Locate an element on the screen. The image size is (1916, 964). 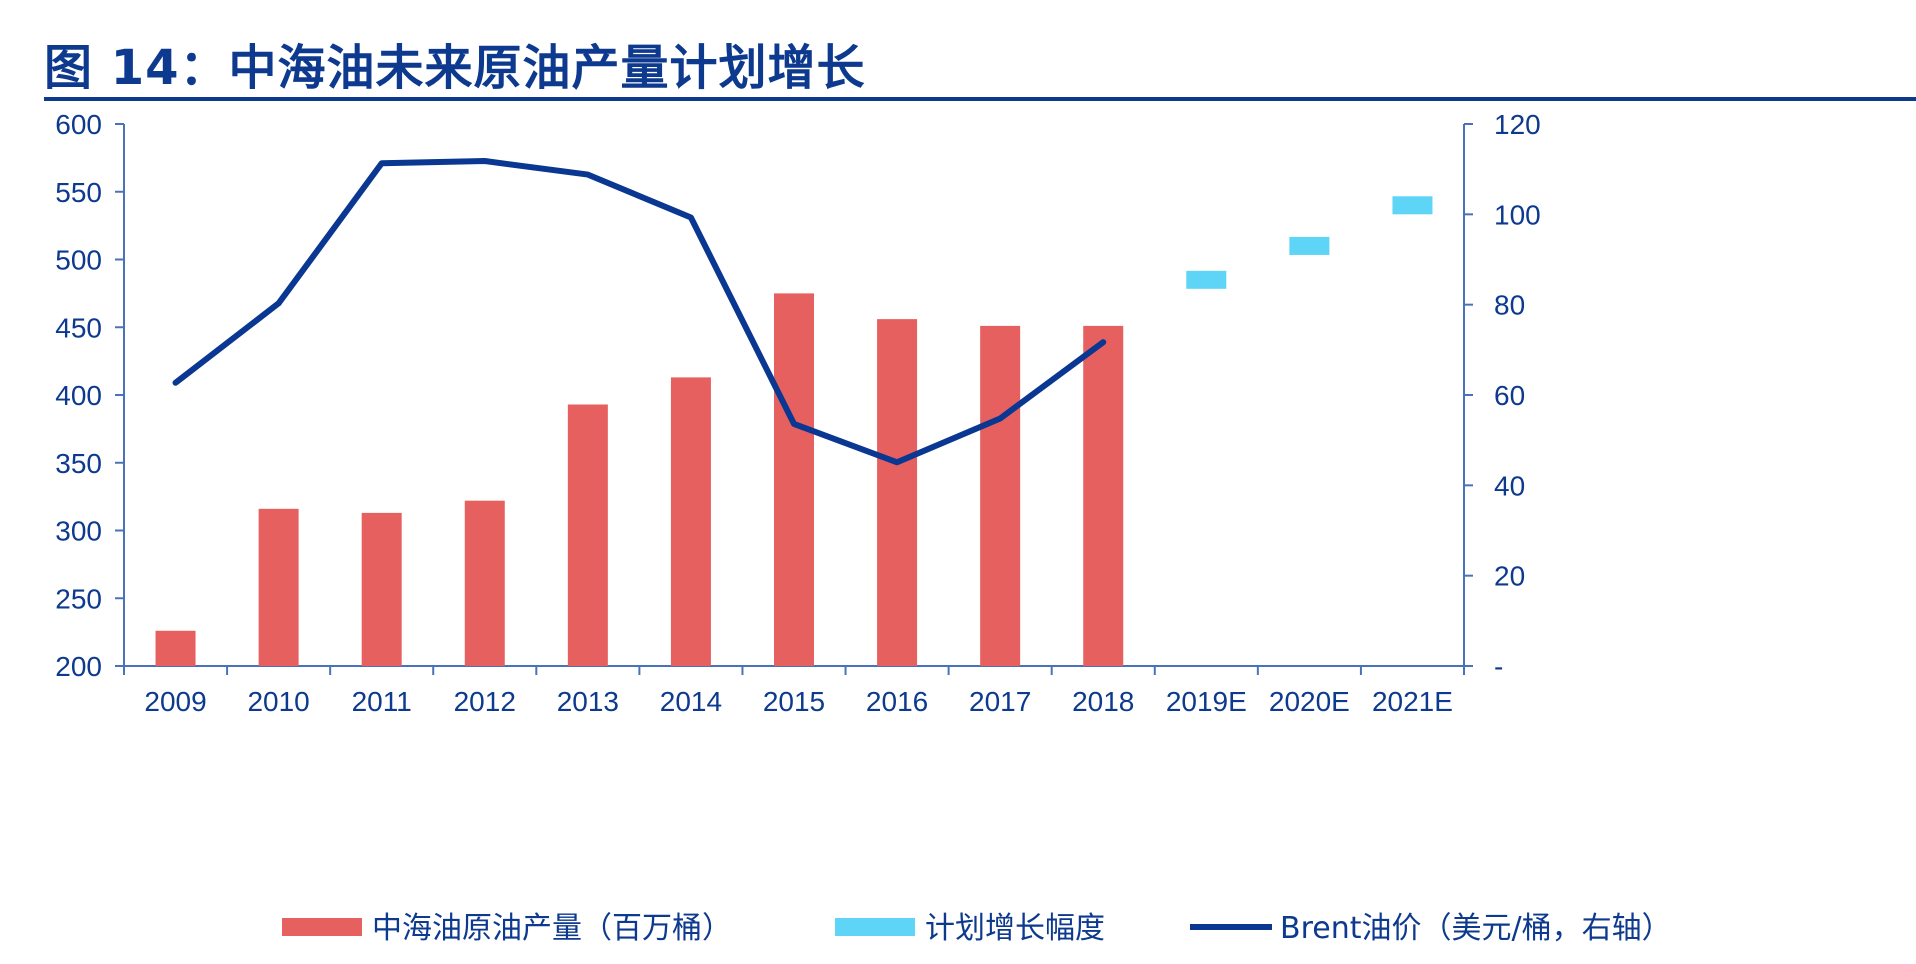
legend-label: 计划增长幅度 is located at coordinates (1015, 928).